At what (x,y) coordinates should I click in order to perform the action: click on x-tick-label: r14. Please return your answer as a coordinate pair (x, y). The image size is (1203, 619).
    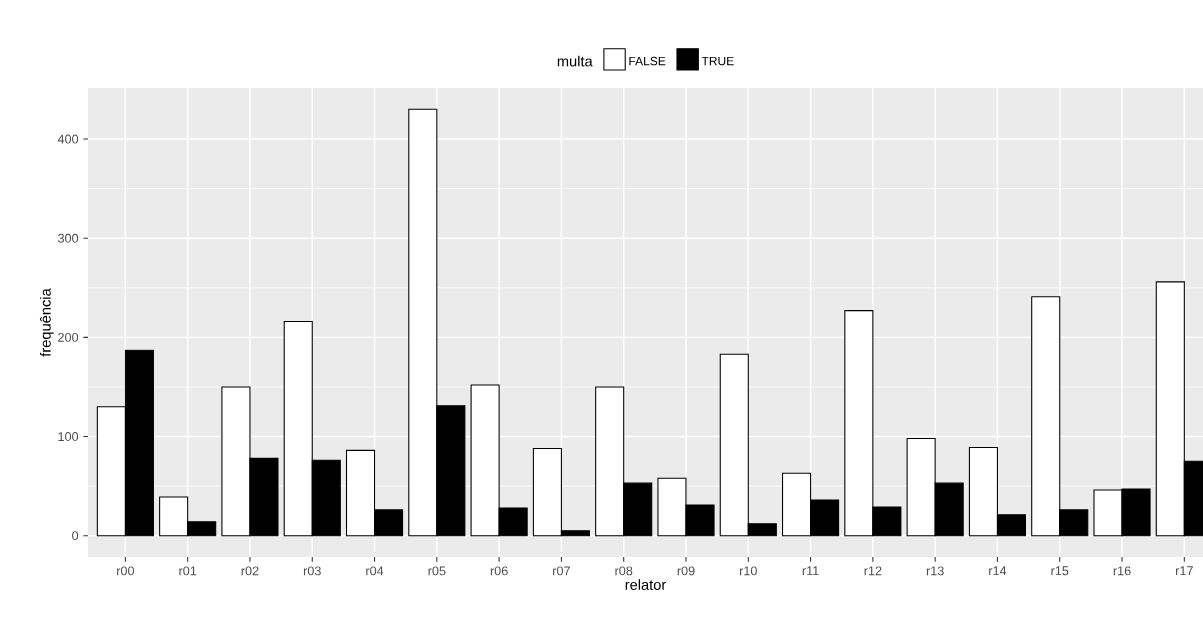
    Looking at the image, I should click on (998, 571).